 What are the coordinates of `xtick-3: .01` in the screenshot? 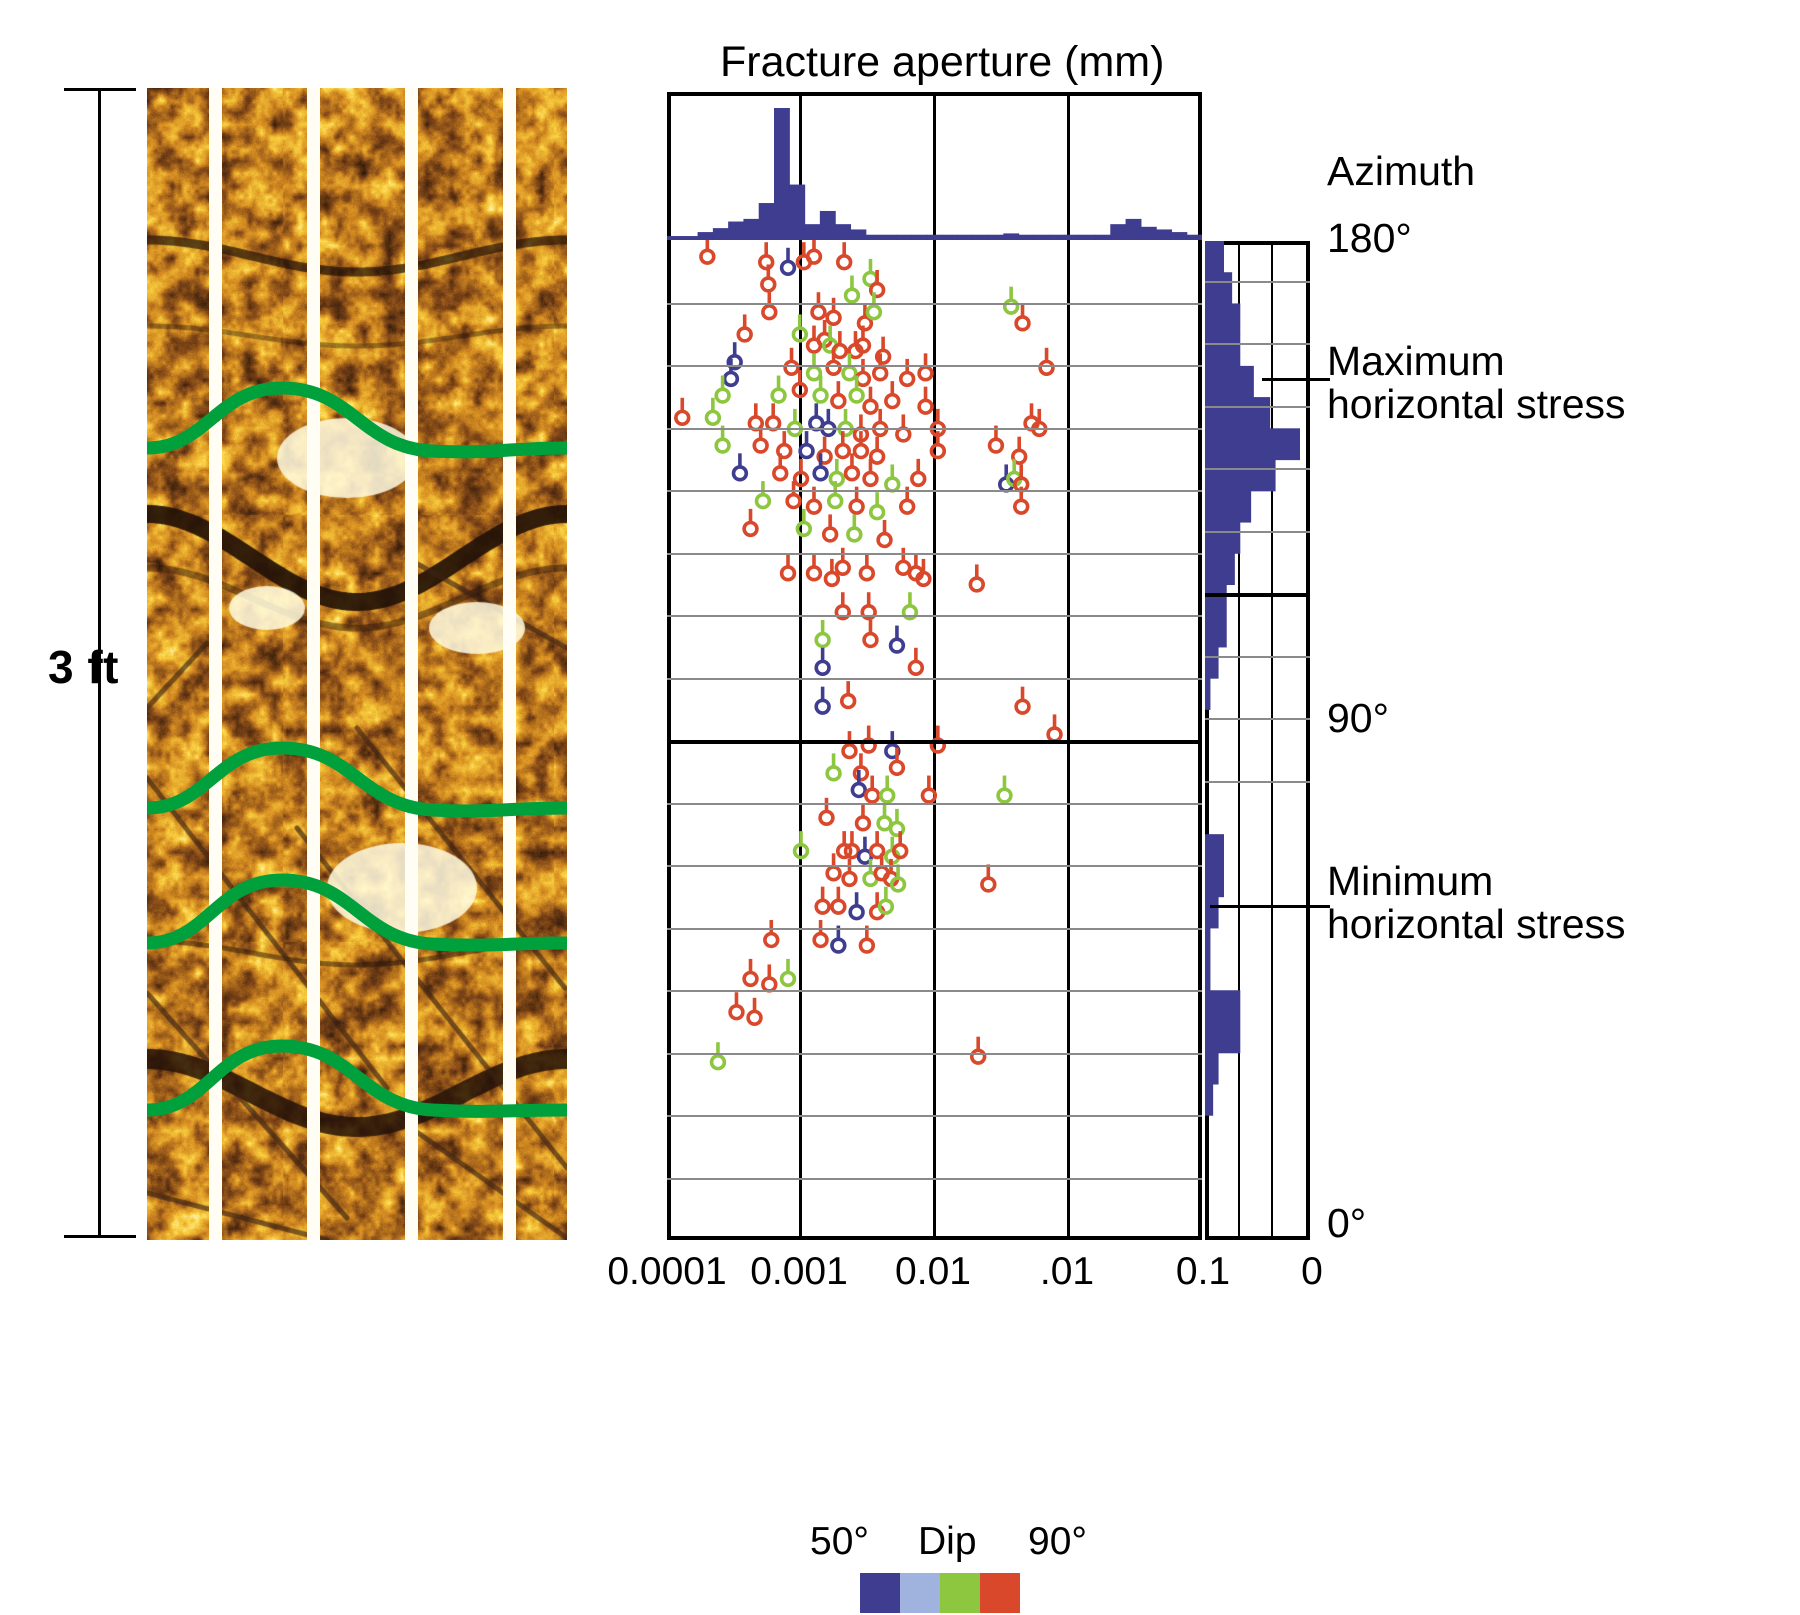 It's located at (1067, 1271).